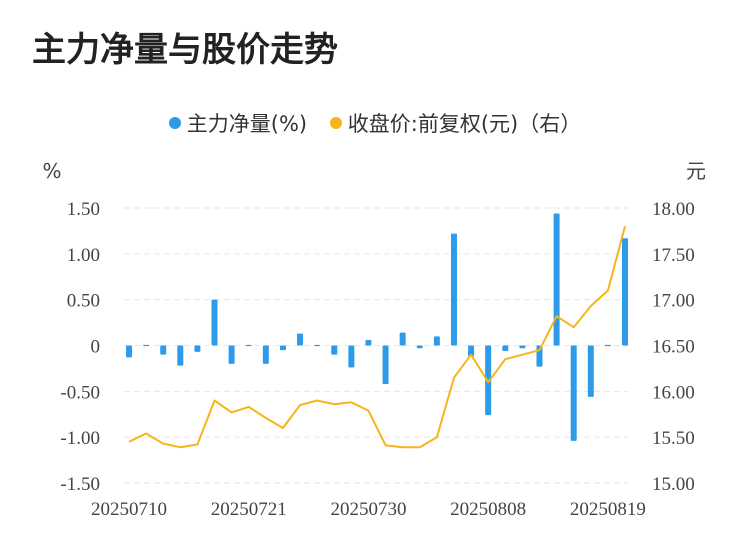 The height and width of the screenshot is (558, 750). What do you see at coordinates (696, 171) in the screenshot?
I see `right-axis-unit: 元` at bounding box center [696, 171].